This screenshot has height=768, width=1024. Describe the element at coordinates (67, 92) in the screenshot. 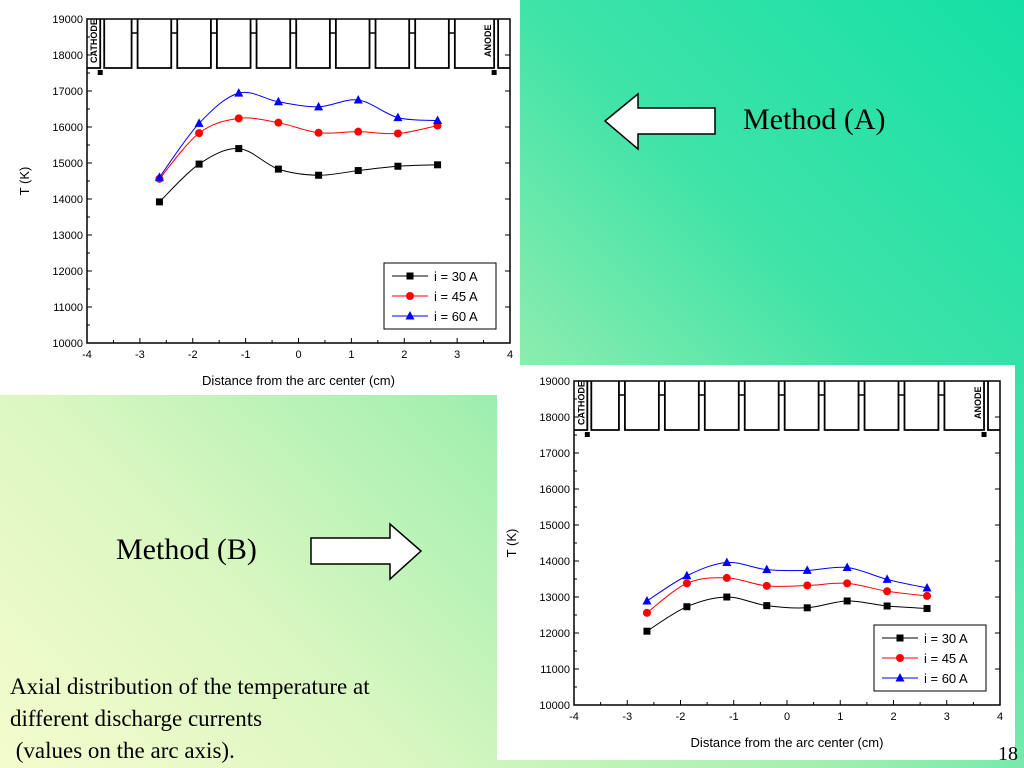

I see `y-tick-label: 17000` at that location.